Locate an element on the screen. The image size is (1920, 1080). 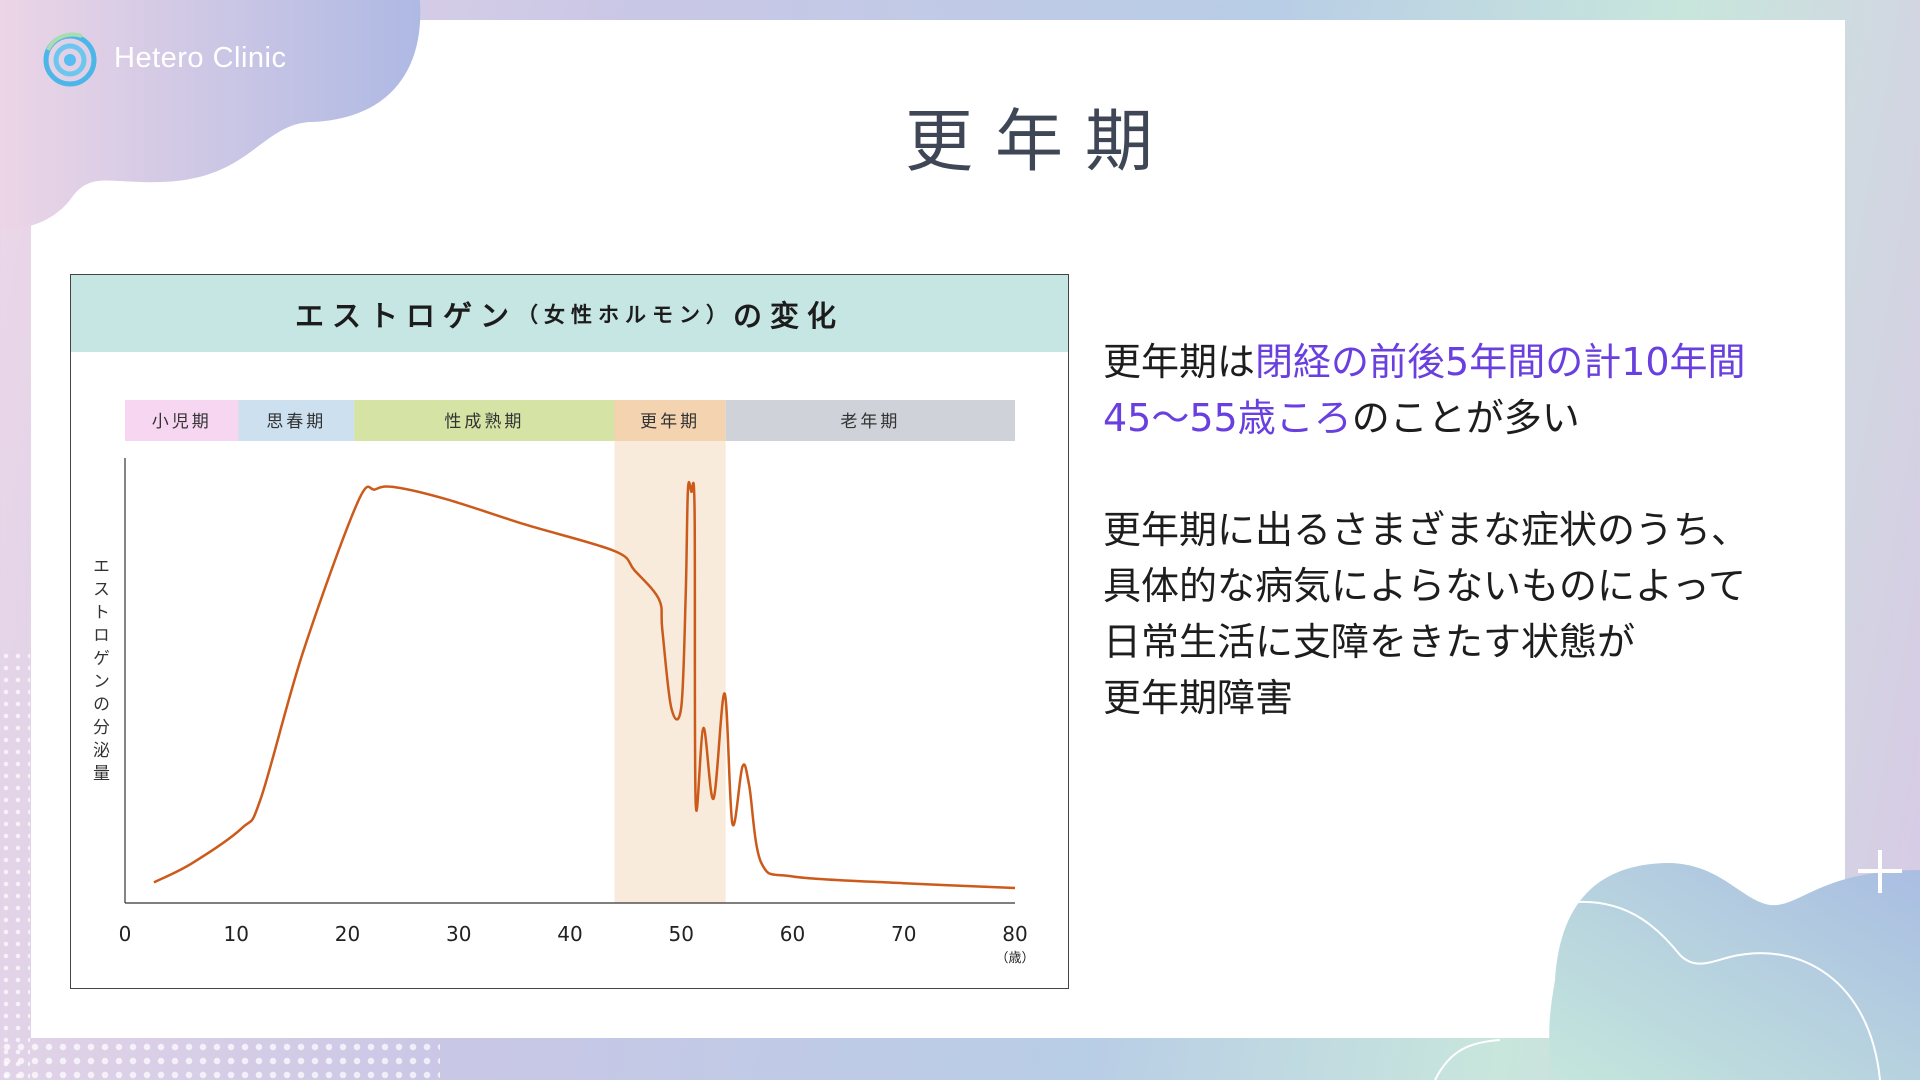
period-label: 思春期 is located at coordinates (296, 422).